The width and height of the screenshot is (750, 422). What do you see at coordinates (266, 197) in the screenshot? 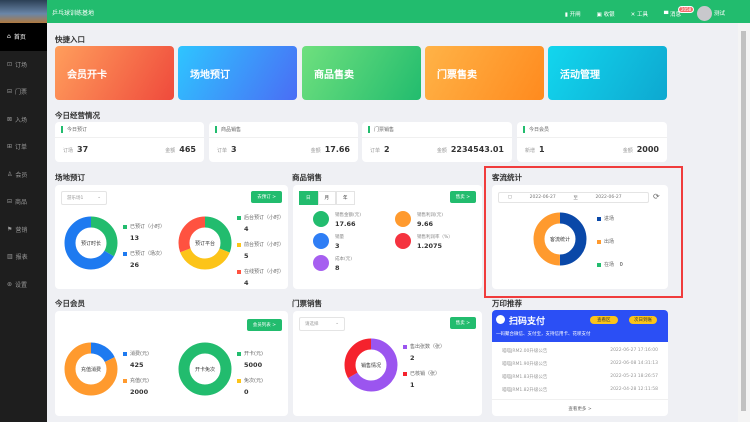
I see `book-button: 去预订 >` at bounding box center [266, 197].